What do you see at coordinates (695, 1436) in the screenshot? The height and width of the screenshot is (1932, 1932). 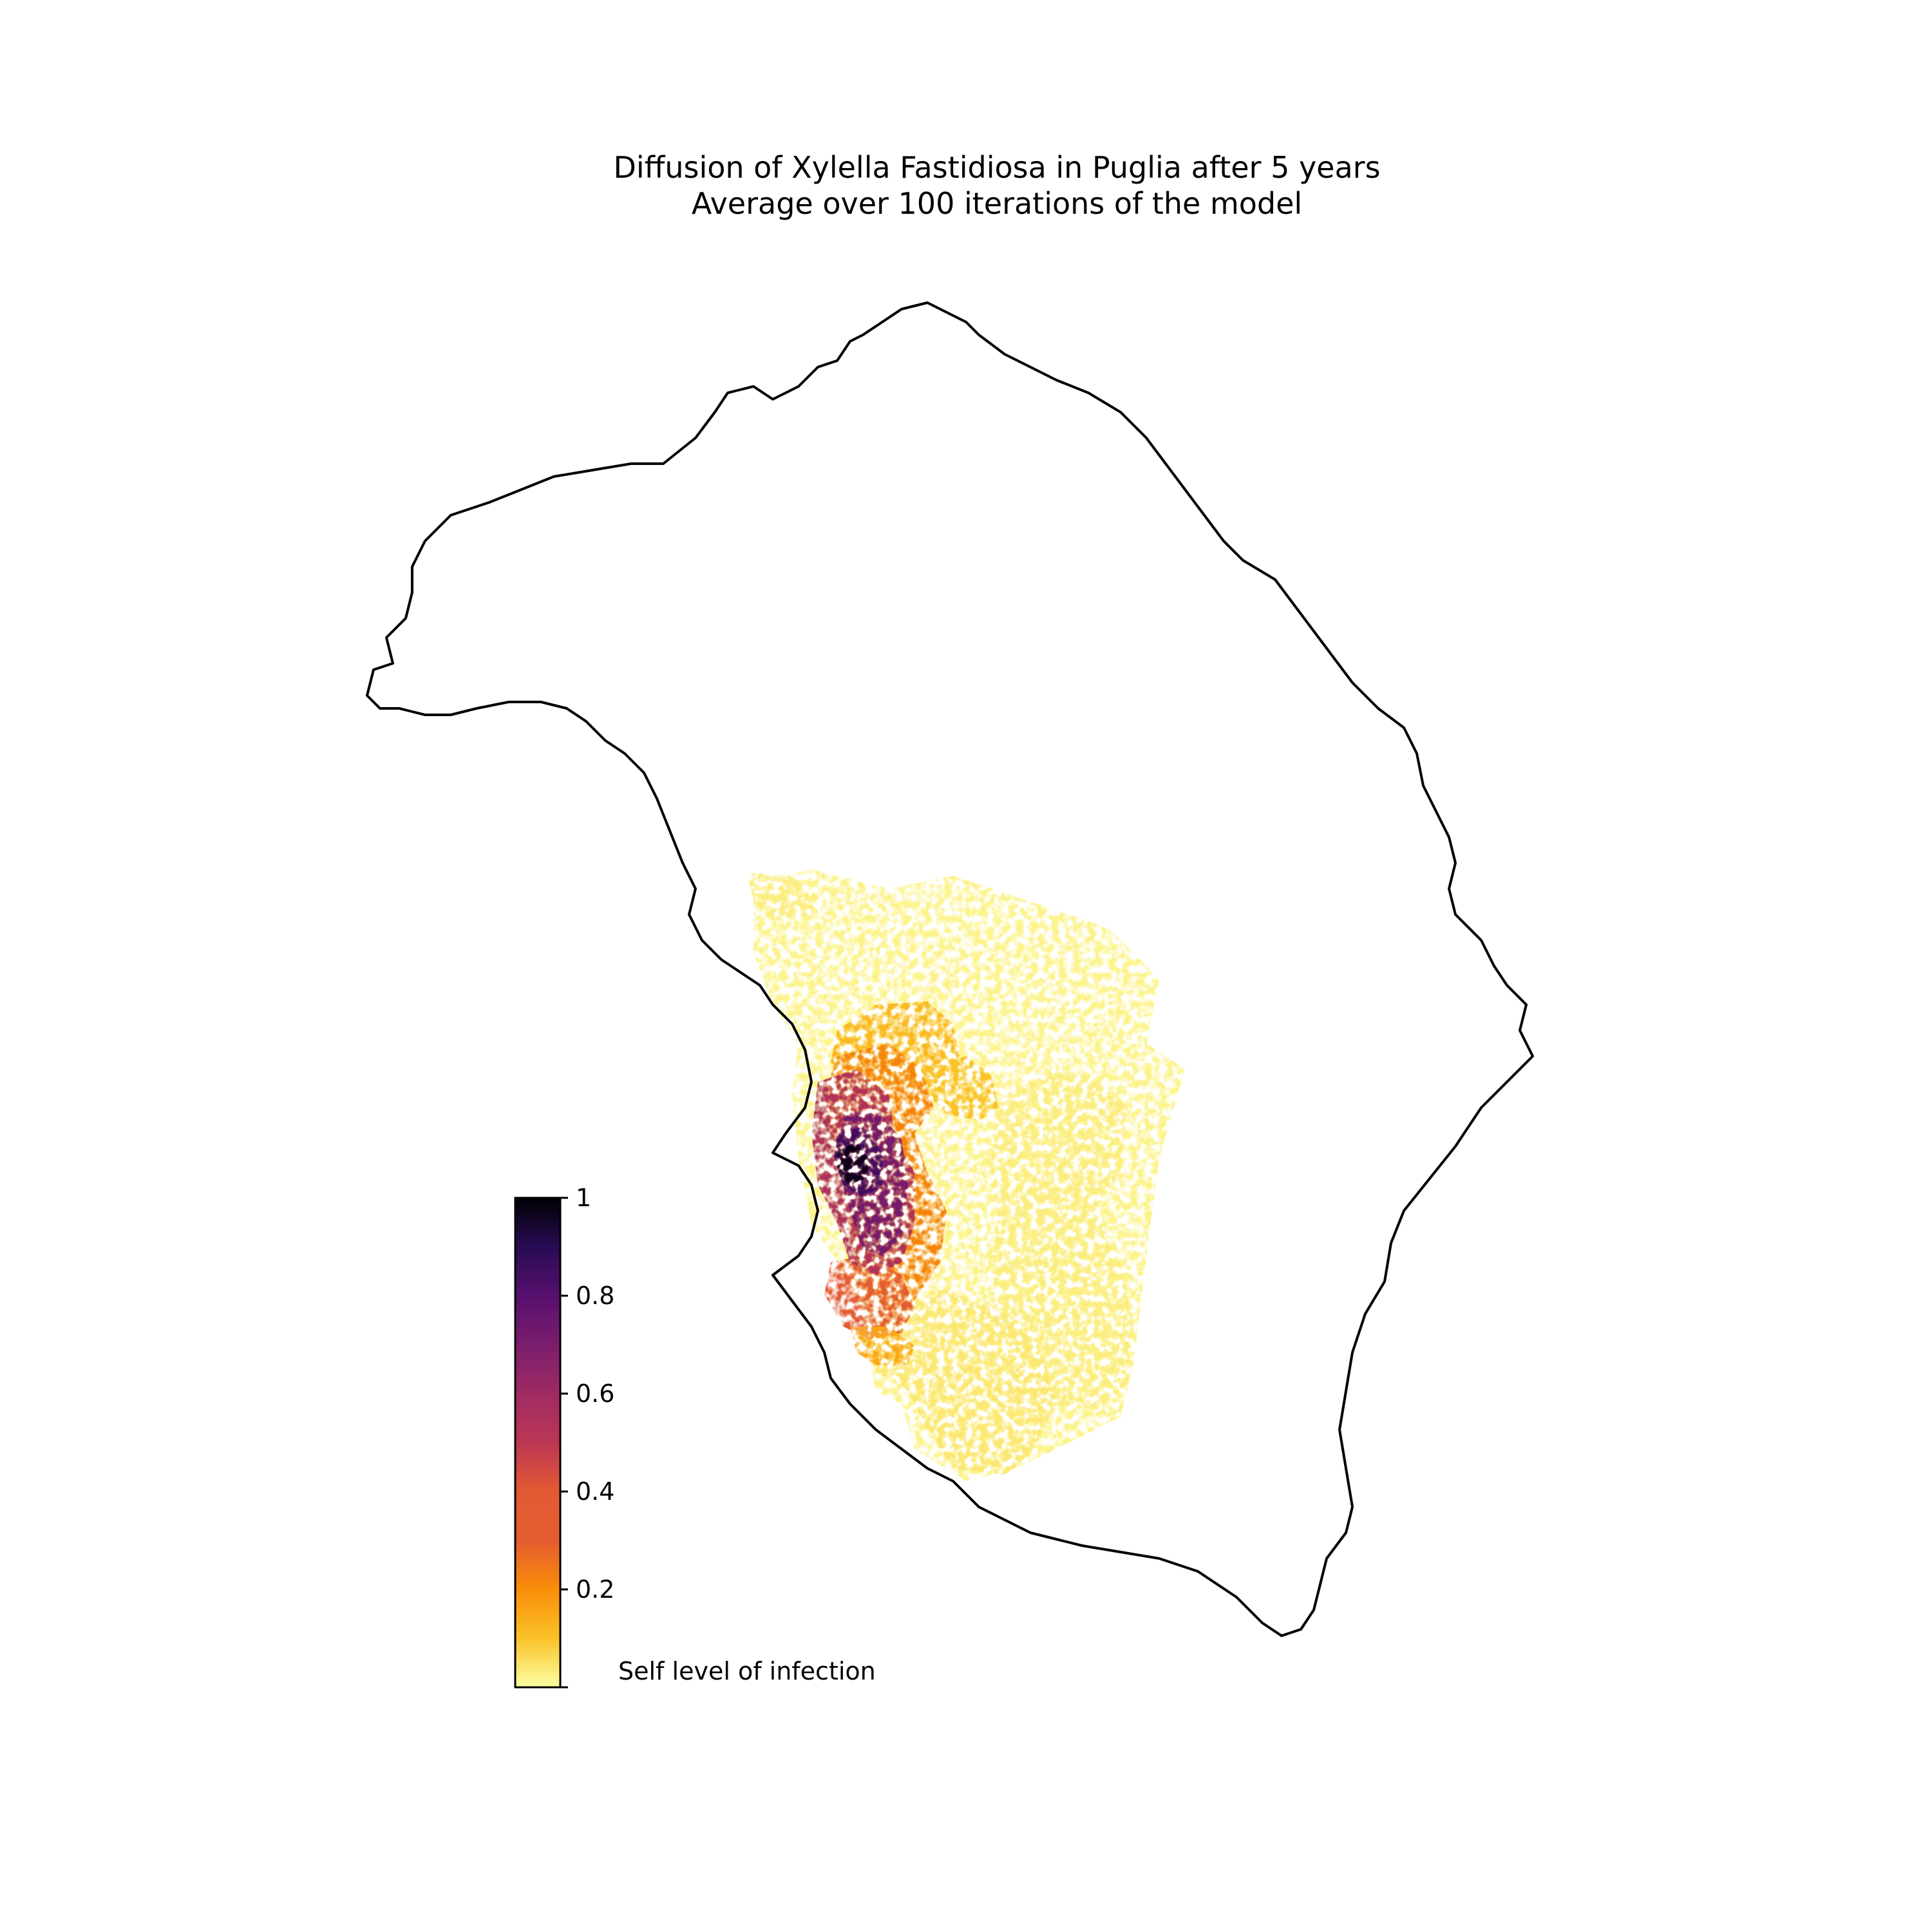 I see `colorbar: 1 0.8 0.6 0.4 0.2 Self level of infection` at bounding box center [695, 1436].